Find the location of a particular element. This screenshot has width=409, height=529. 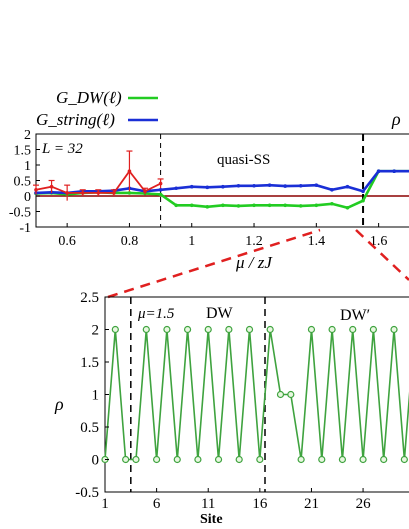

x-tick-label: 26 is located at coordinates (364, 504).